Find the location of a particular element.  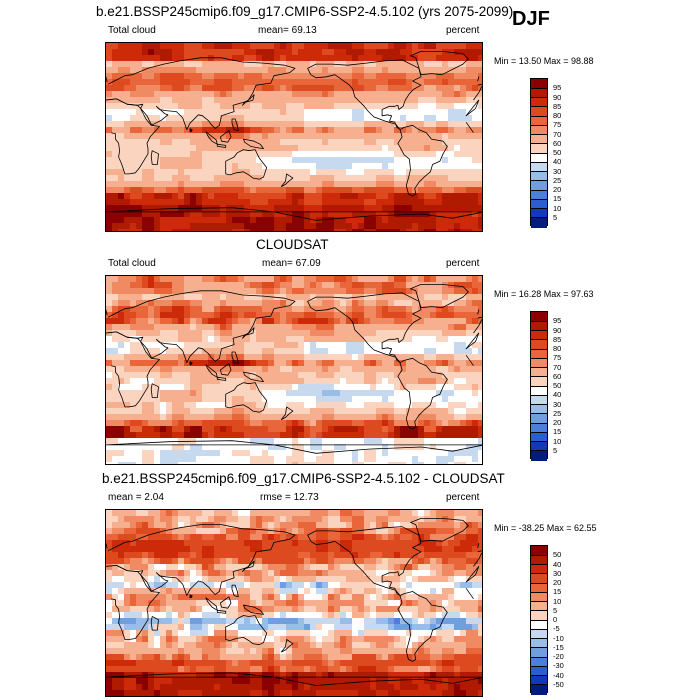

panel-title: CLOUDSAT is located at coordinates (292, 244).